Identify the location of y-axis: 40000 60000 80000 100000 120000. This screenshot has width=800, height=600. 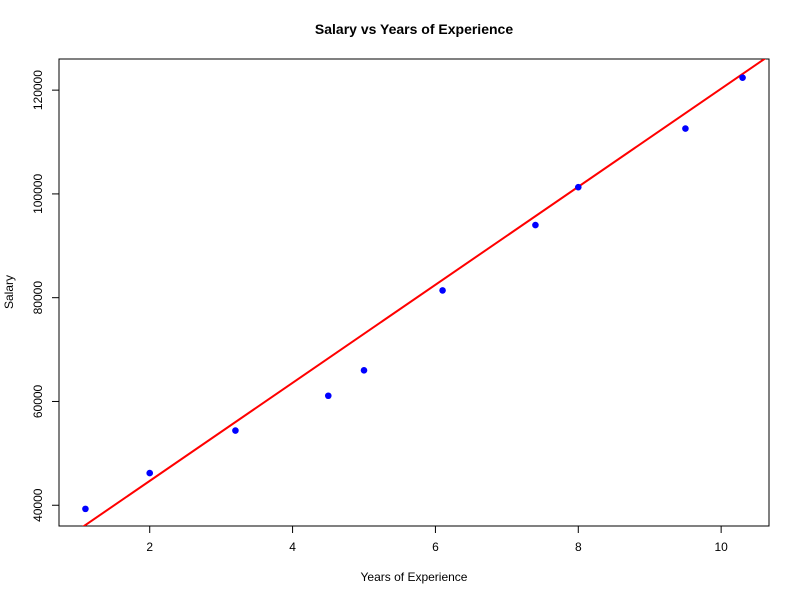
(45, 296).